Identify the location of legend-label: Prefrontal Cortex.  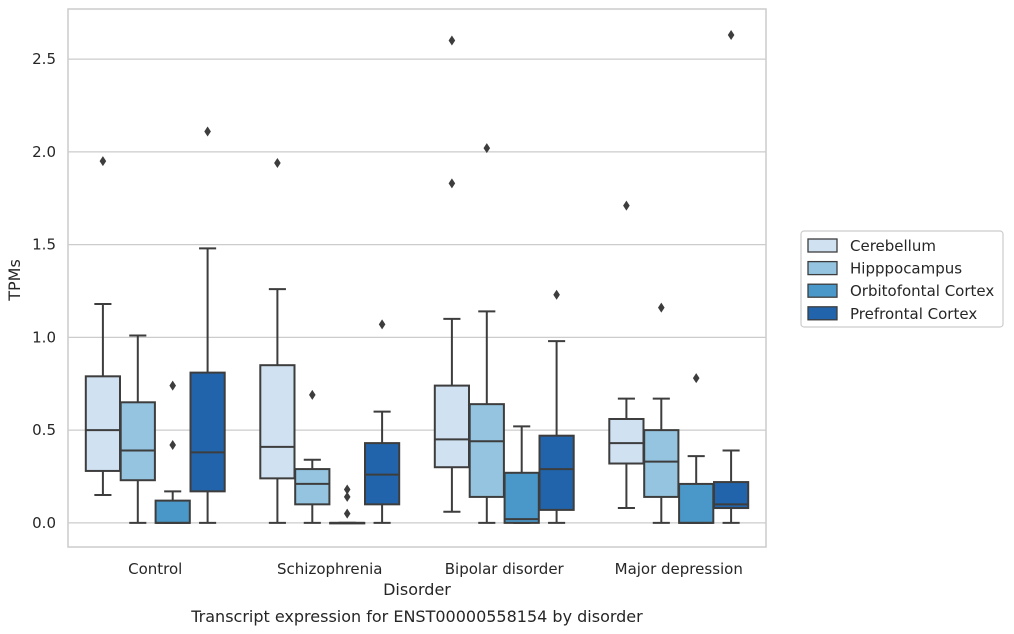
(913, 314).